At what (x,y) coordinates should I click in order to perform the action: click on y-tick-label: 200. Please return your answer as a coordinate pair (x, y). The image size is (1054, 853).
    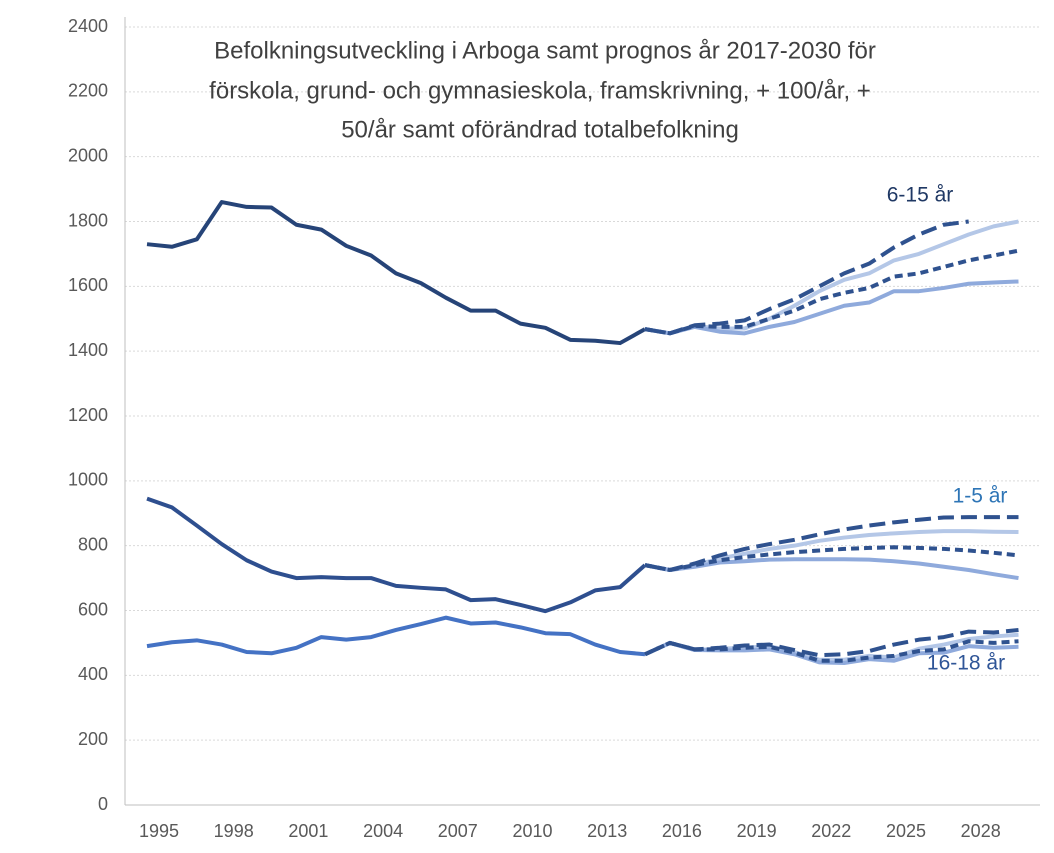
    Looking at the image, I should click on (93, 739).